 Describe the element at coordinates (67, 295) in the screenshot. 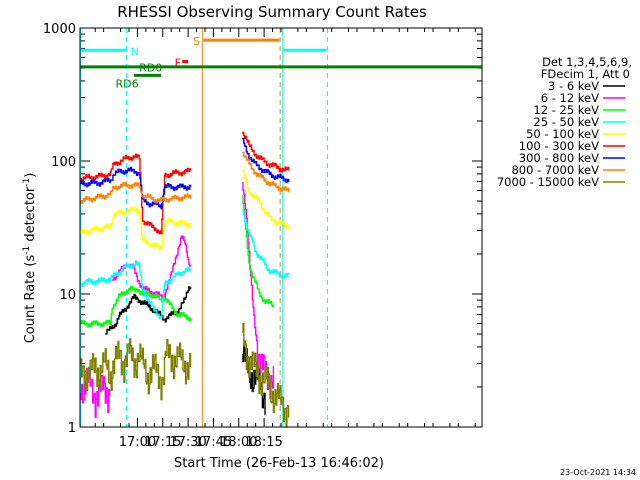

I see `y-tick-label: 10` at that location.